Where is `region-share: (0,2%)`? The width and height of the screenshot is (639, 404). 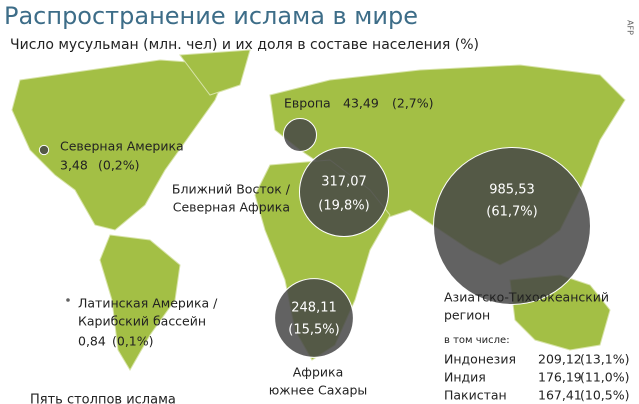 region-share: (0,2%) is located at coordinates (119, 165).